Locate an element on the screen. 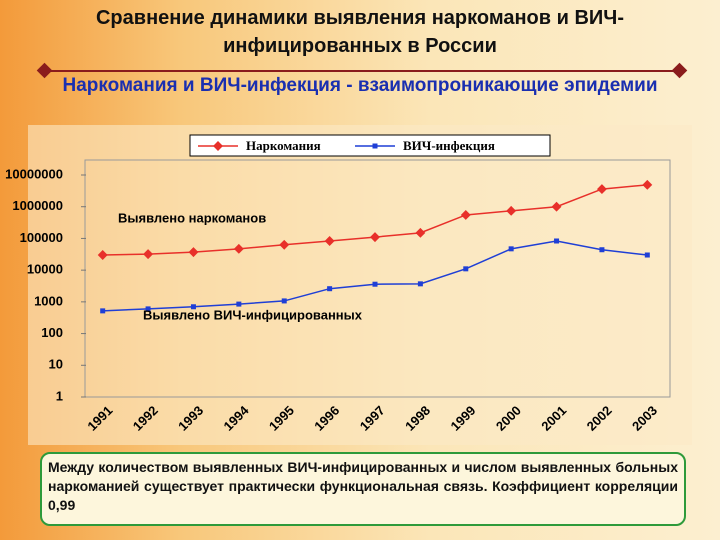 The image size is (720, 540). y-tick-label: 1 is located at coordinates (59, 395).